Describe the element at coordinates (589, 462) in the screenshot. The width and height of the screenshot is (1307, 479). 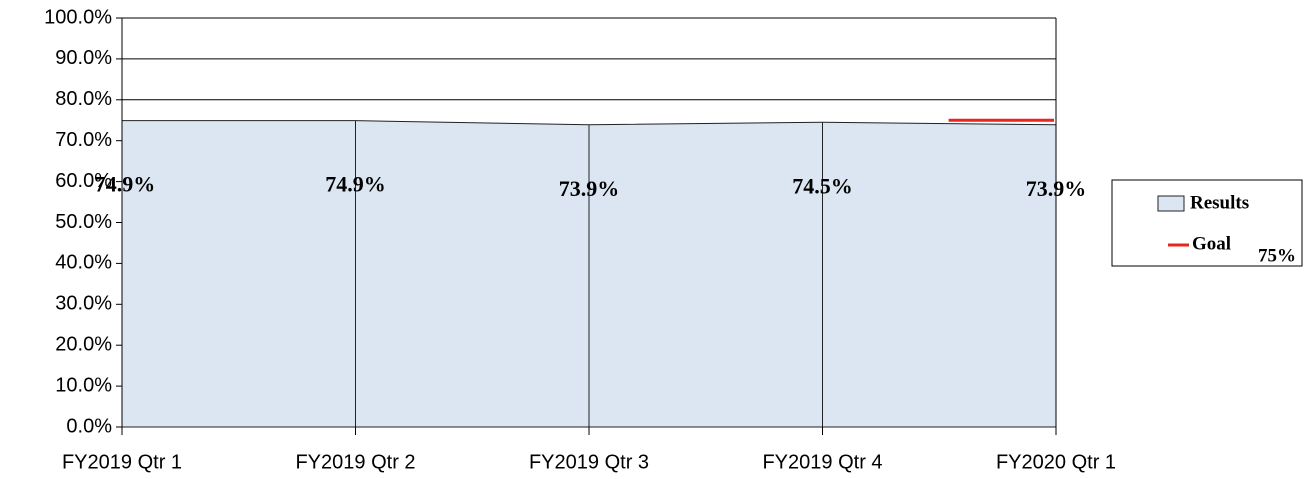
I see `x-tick-label: FY2019 Qtr 3` at that location.